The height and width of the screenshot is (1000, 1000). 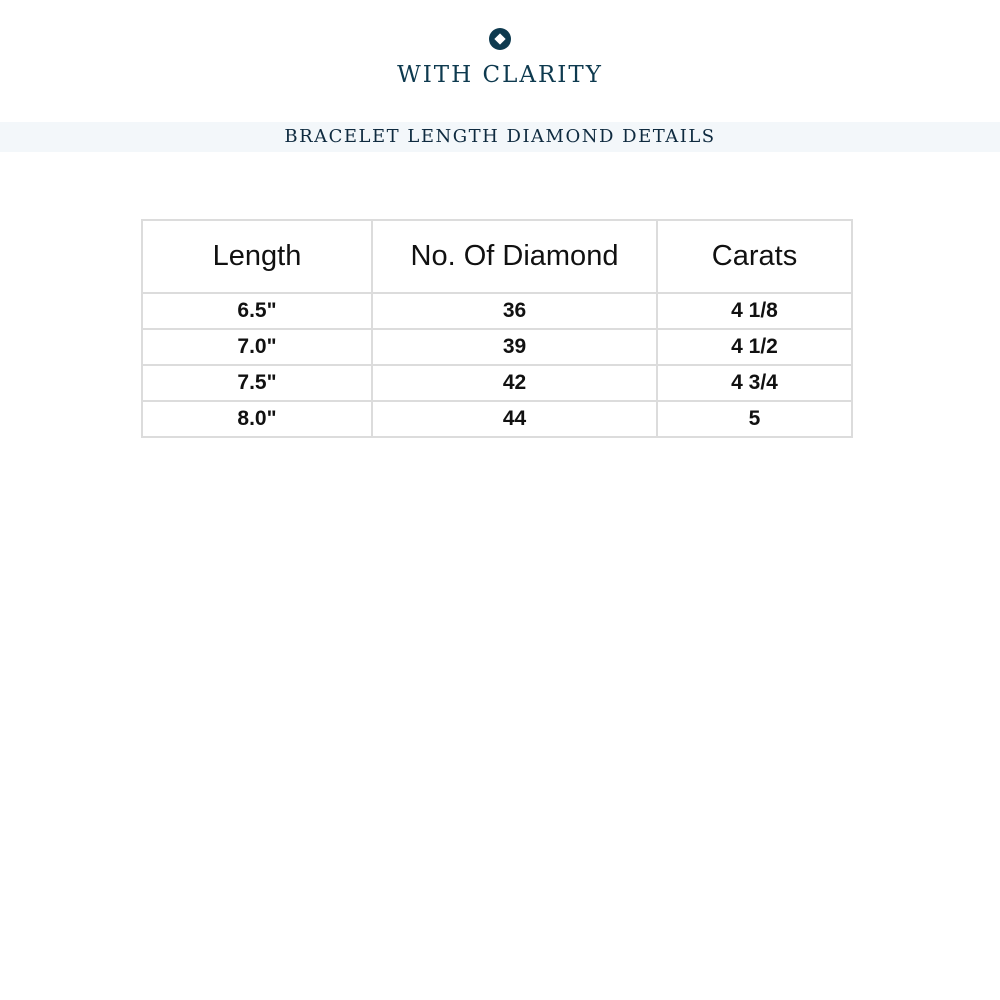 What do you see at coordinates (257, 383) in the screenshot?
I see `cell-length: 7.5"` at bounding box center [257, 383].